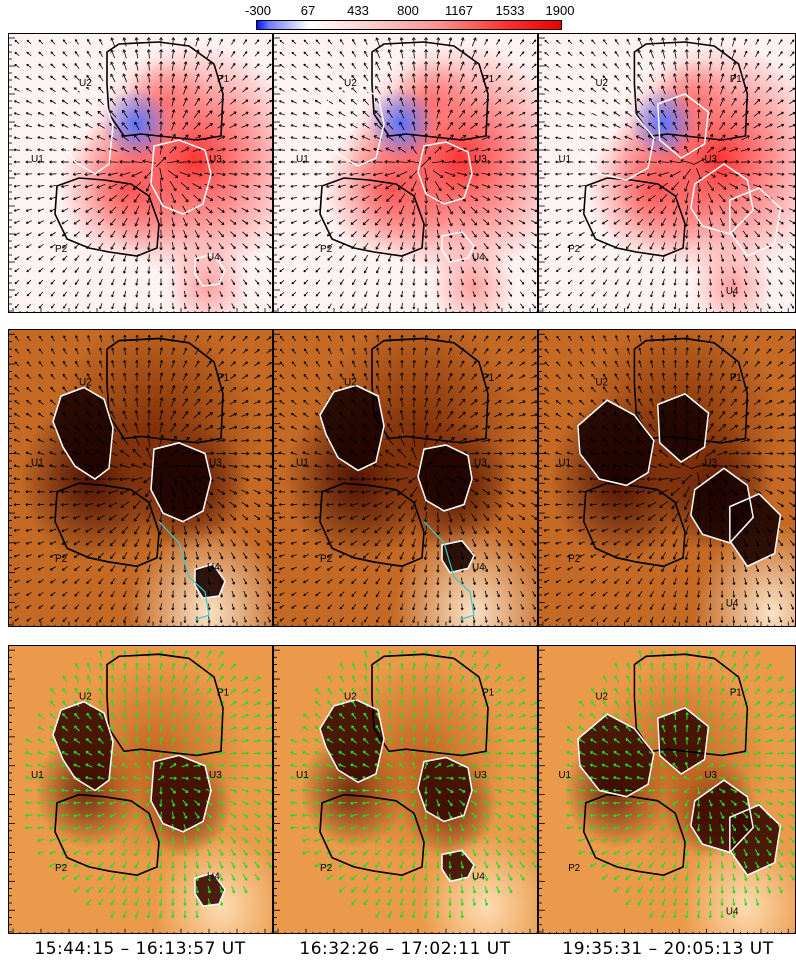 This screenshot has height=963, width=796. I want to click on colorbar-tick-label: 1900, so click(560, 10).